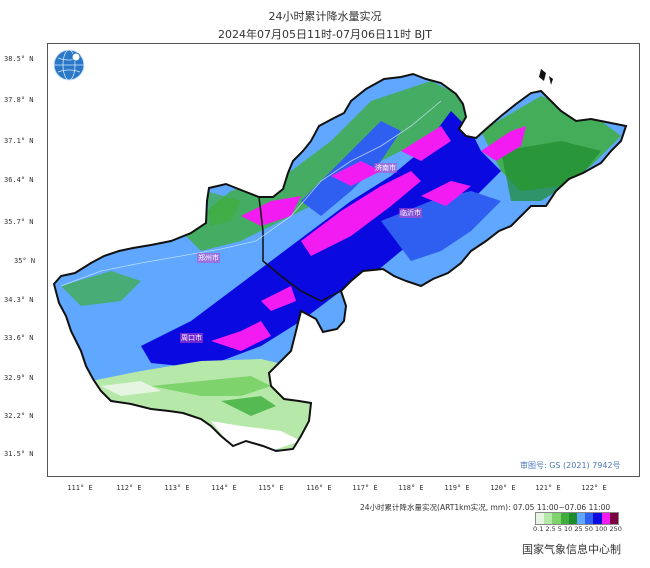 Image resolution: width=650 pixels, height=568 pixels. I want to click on y-tick-label: 32.9° N, so click(19, 378).